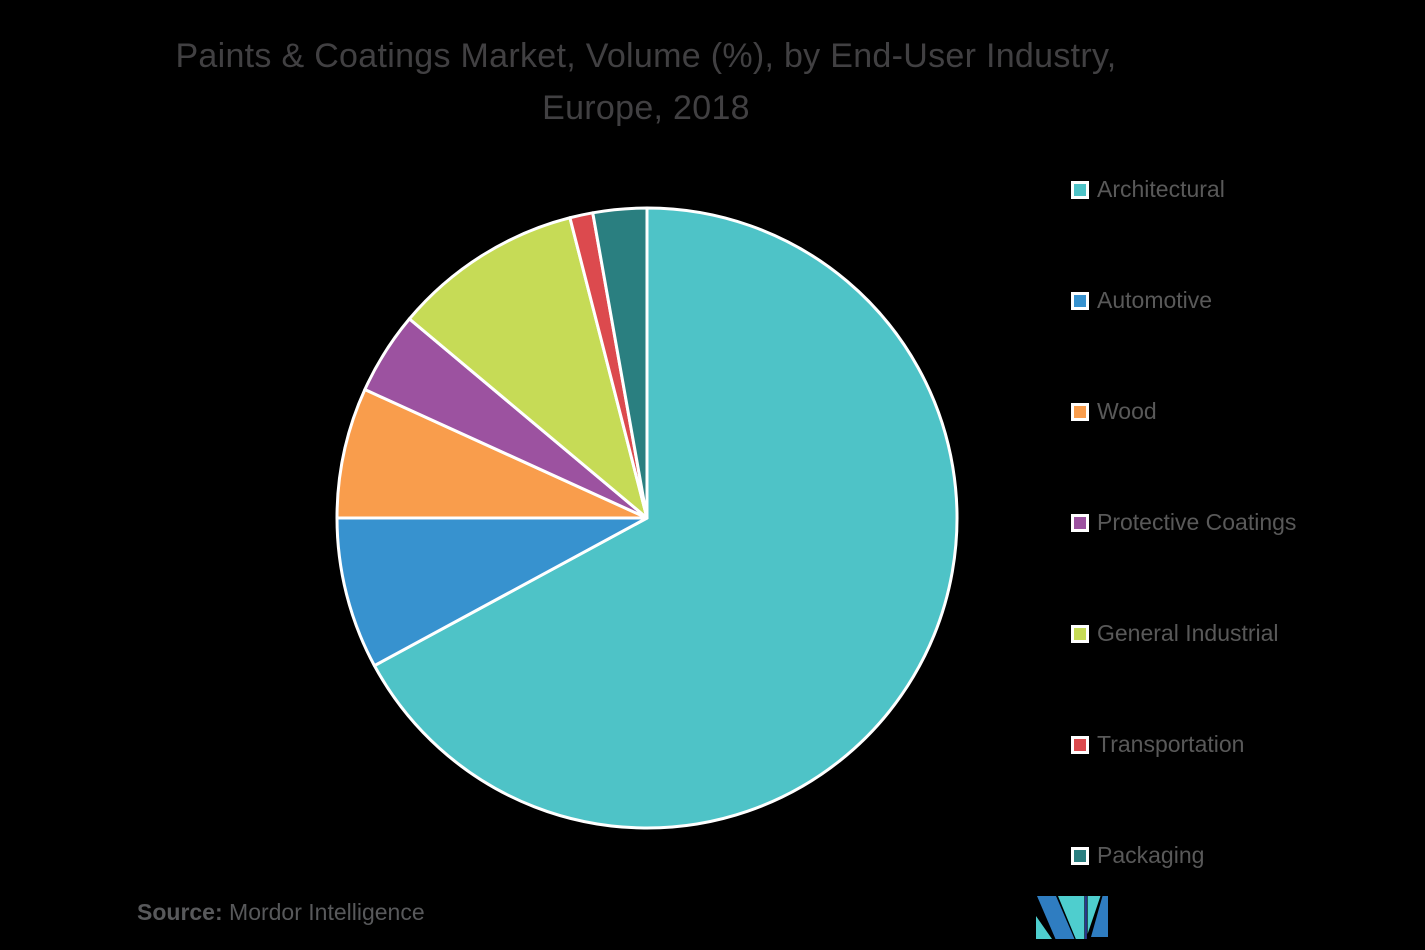  I want to click on legend-label-transportation: Transportation, so click(1171, 744).